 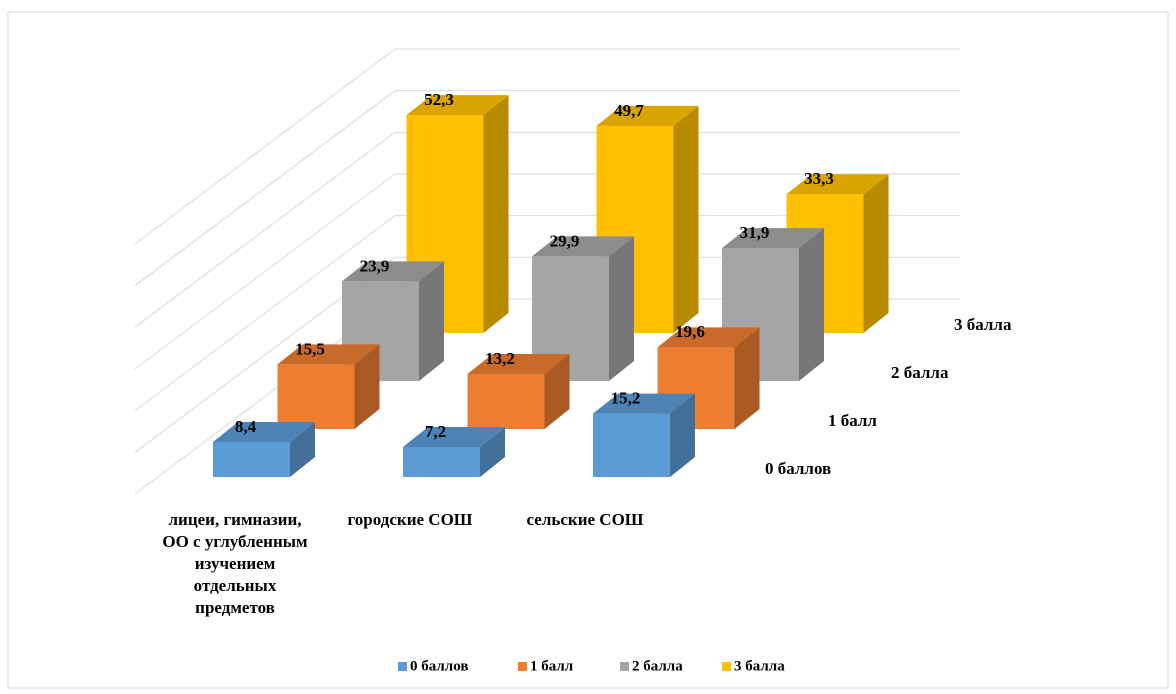 What do you see at coordinates (755, 232) in the screenshot?
I see `data-label: 31,9` at bounding box center [755, 232].